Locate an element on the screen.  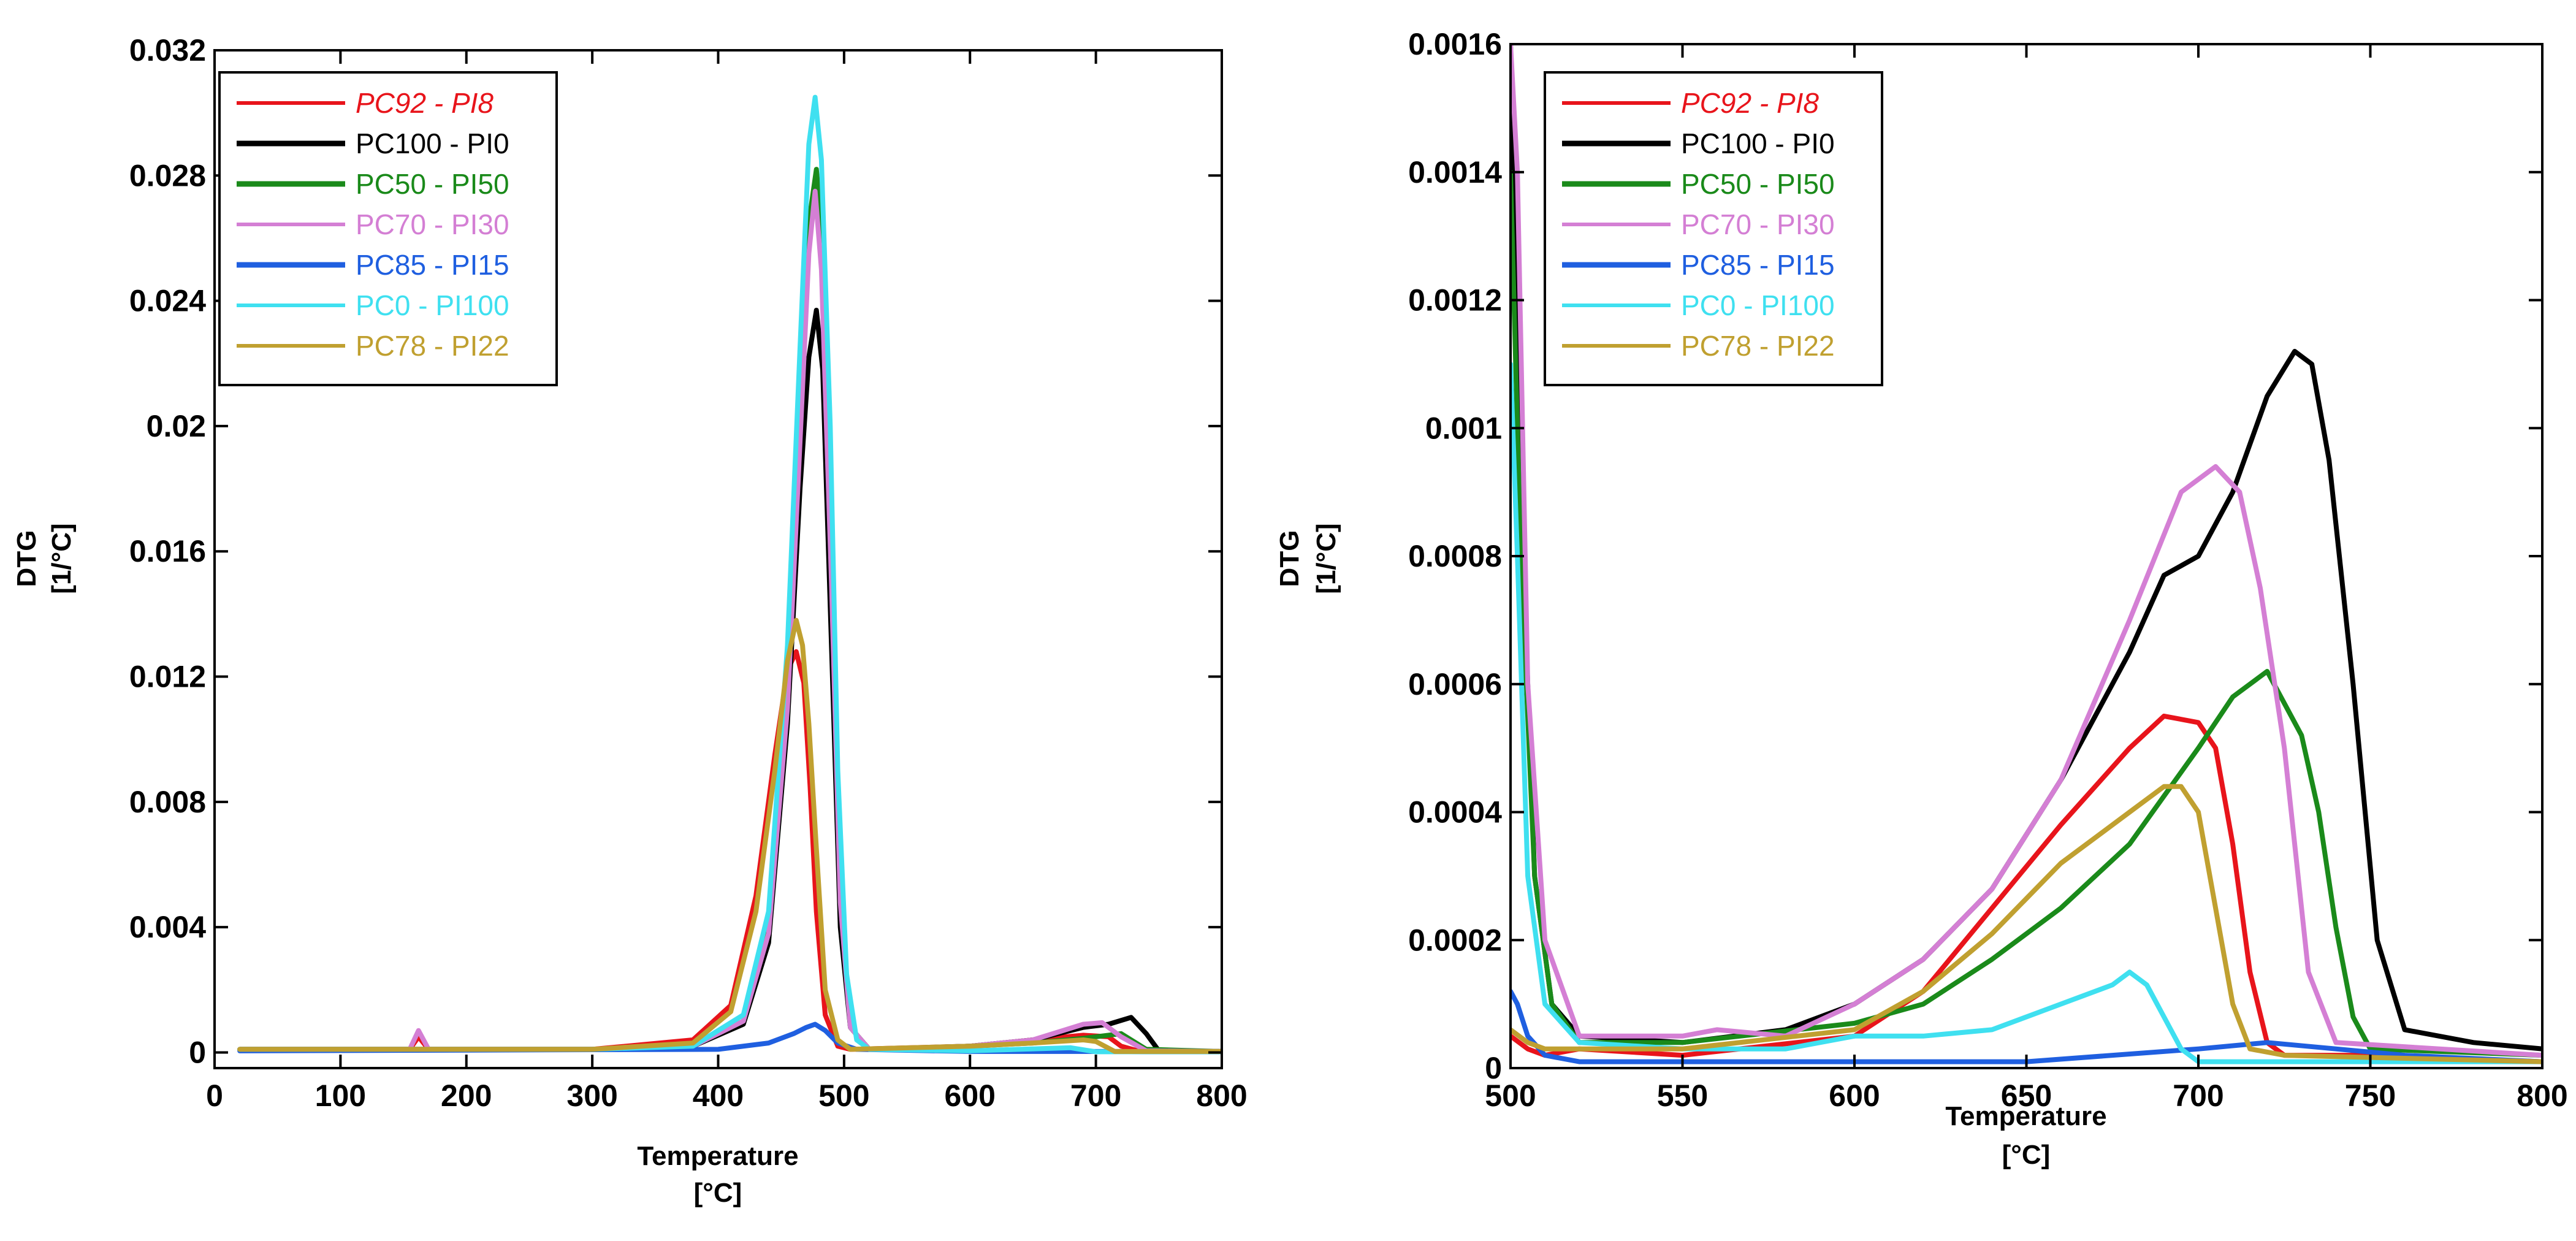
right-y-tick-label: 0.0008 is located at coordinates (1455, 556).